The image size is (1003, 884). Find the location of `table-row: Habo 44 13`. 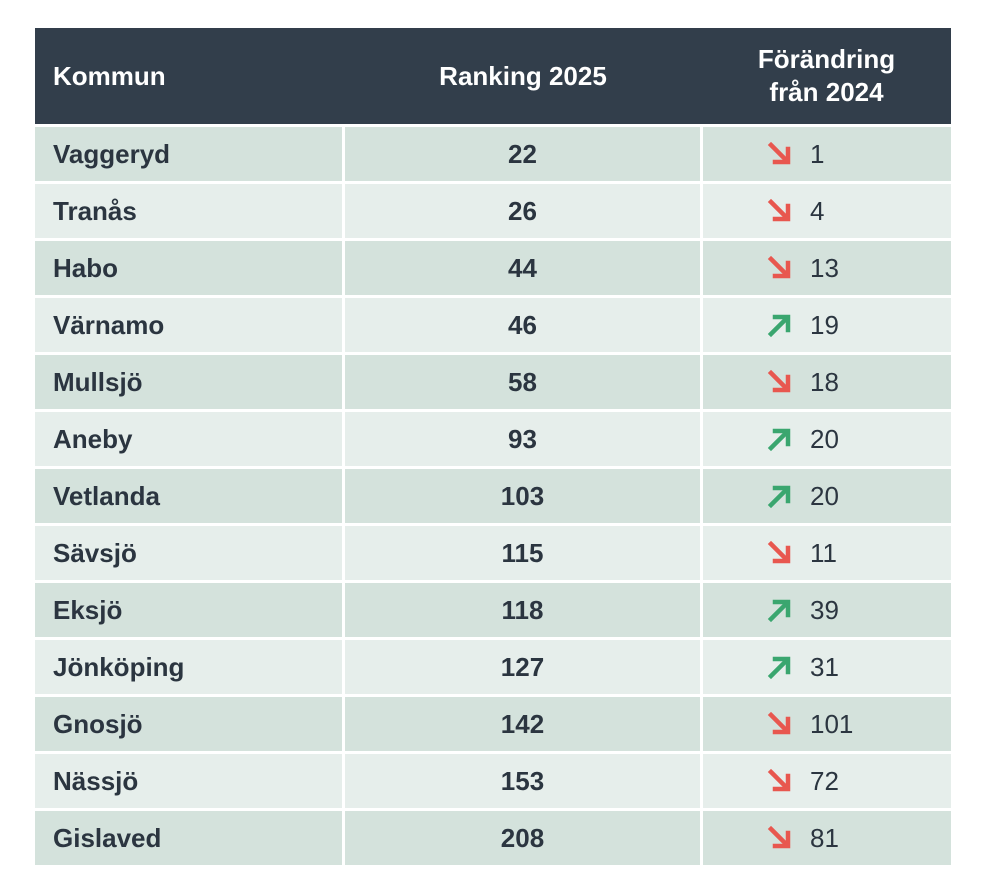

table-row: Habo 44 13 is located at coordinates (493, 268).